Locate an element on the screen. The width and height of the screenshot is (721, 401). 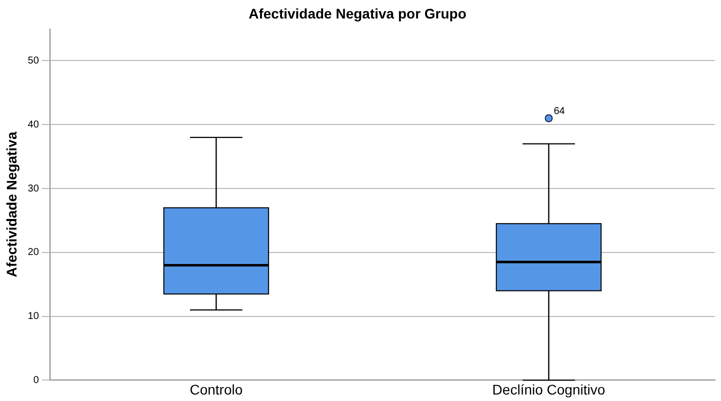
y-tick-label: 30 is located at coordinates (34, 188).